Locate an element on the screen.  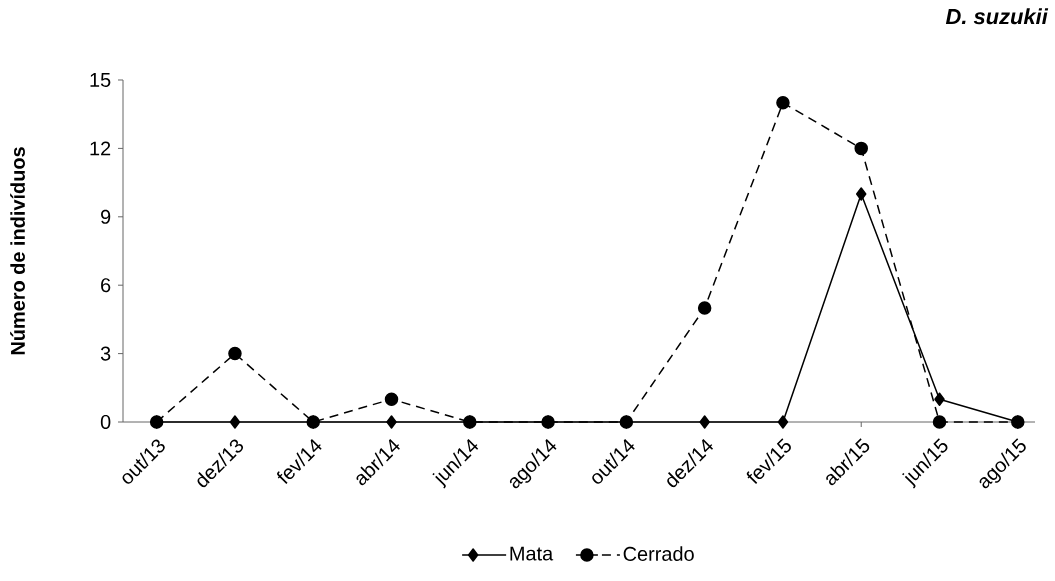
y-axis-title: Número de indivíduos is located at coordinates (17, 251).